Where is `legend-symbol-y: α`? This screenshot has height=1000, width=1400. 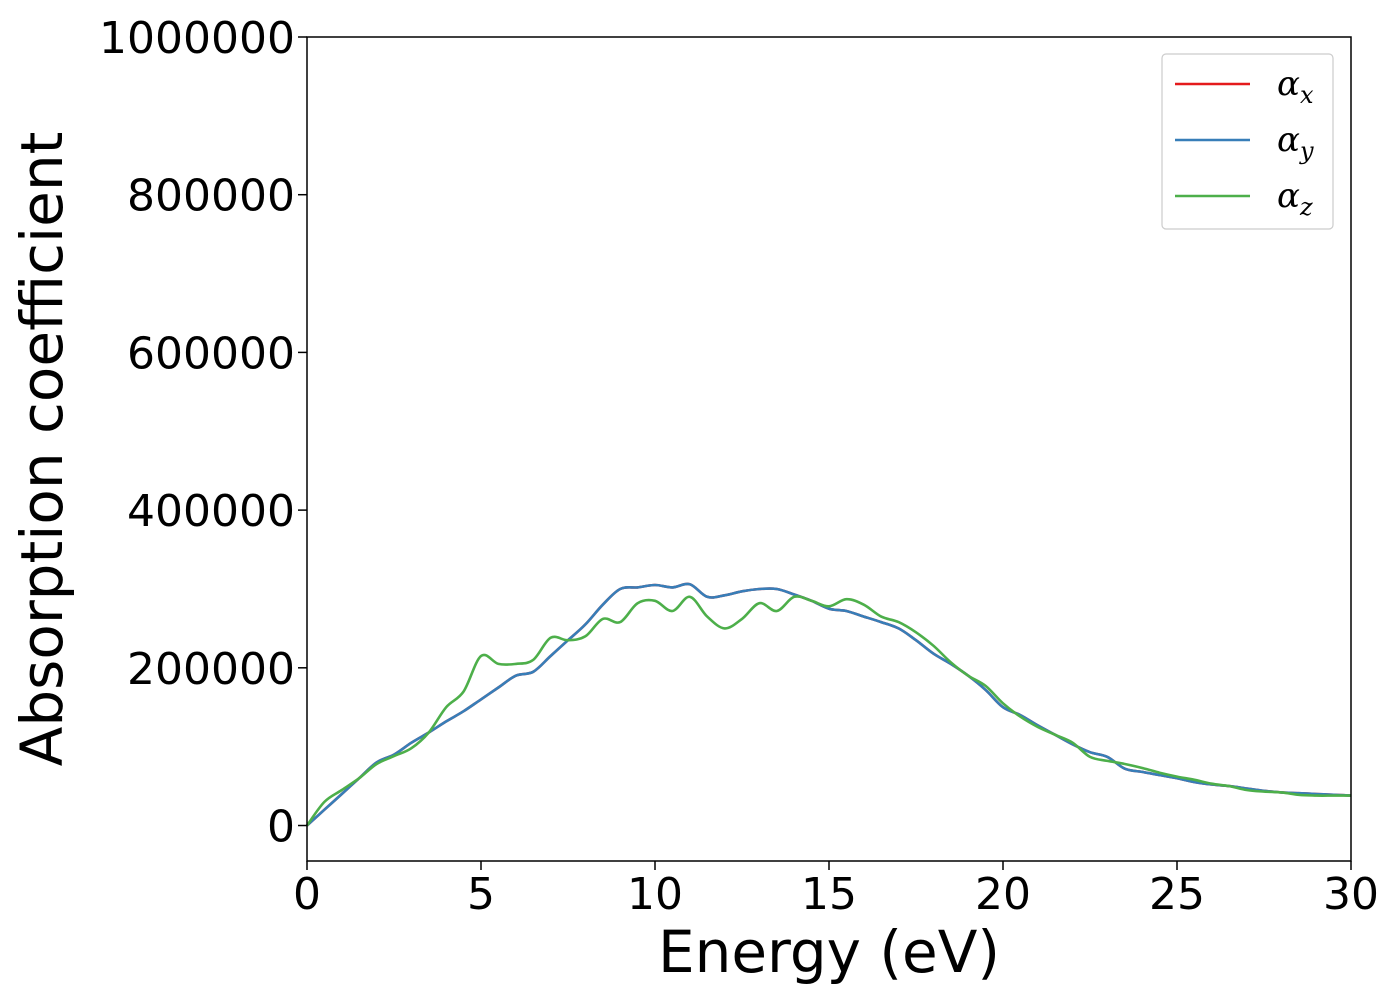
legend-symbol-y: α is located at coordinates (1288, 140).